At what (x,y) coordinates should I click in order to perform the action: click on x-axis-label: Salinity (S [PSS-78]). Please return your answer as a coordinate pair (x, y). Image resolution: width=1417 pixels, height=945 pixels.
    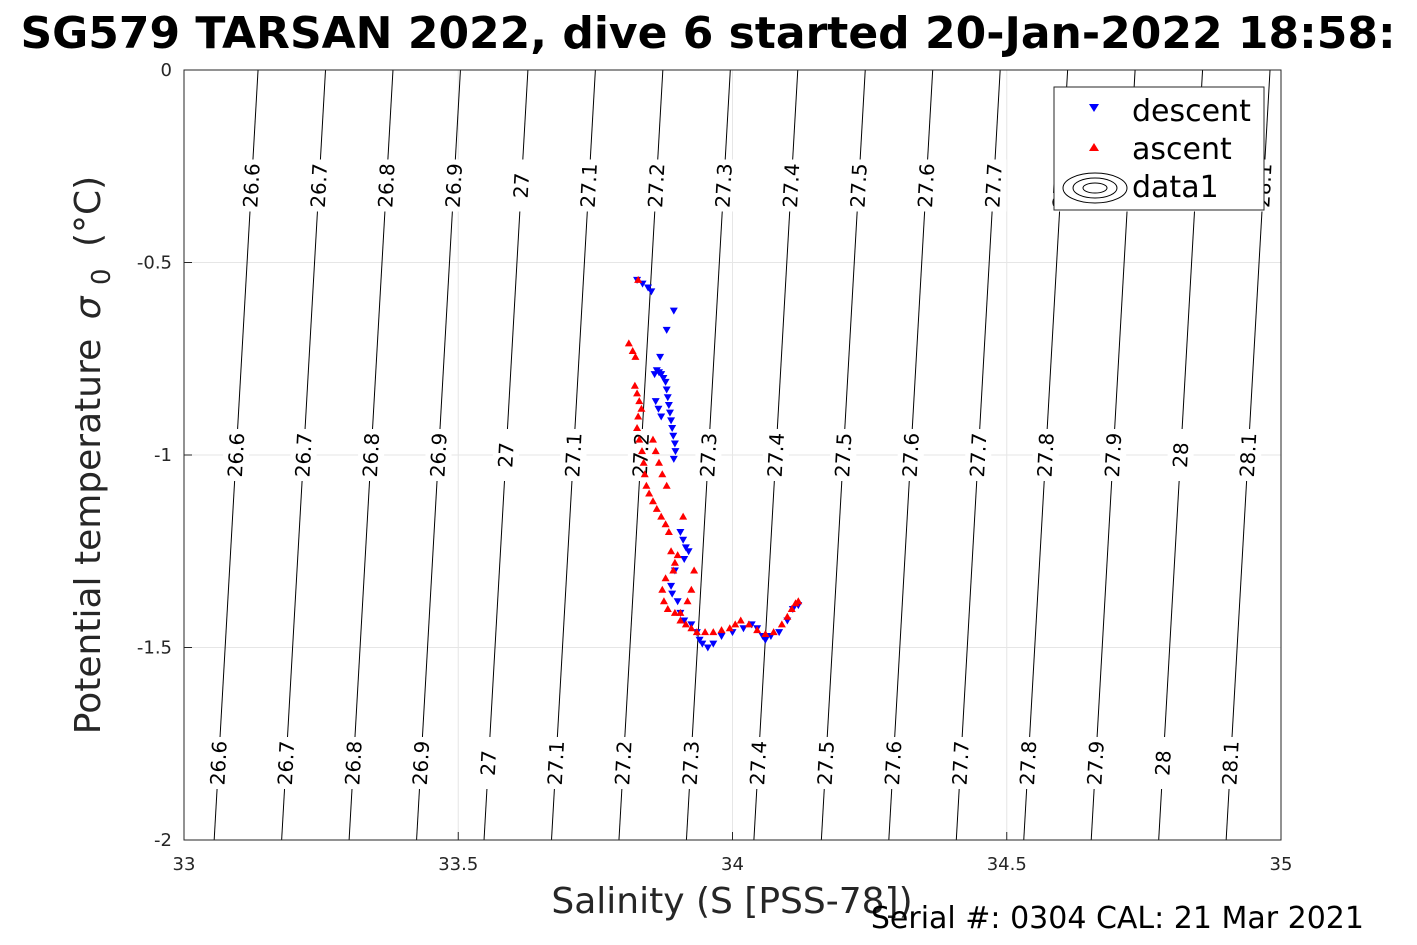
    Looking at the image, I should click on (731, 901).